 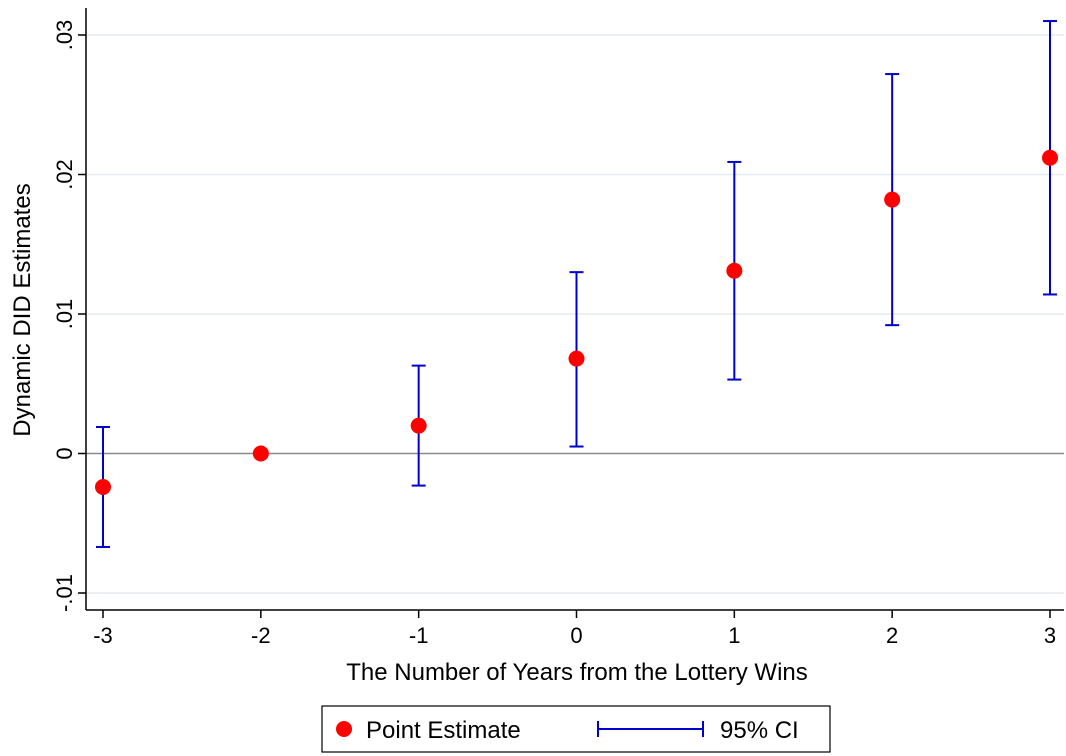 What do you see at coordinates (103, 635) in the screenshot?
I see `x-tick-label: -3` at bounding box center [103, 635].